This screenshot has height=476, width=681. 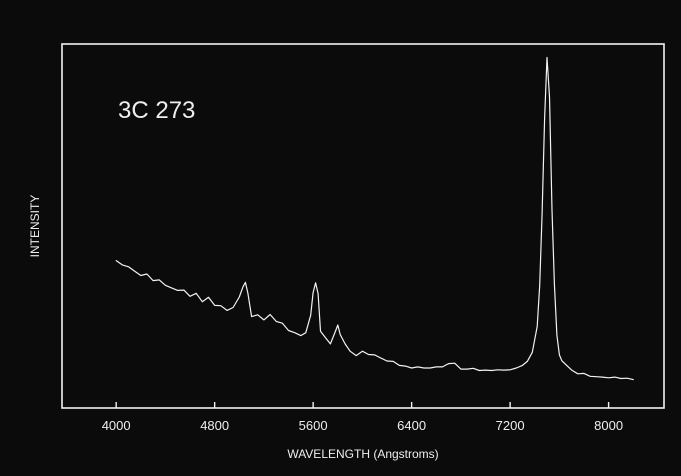 I want to click on x-tick-label: 4000, so click(x=116, y=425).